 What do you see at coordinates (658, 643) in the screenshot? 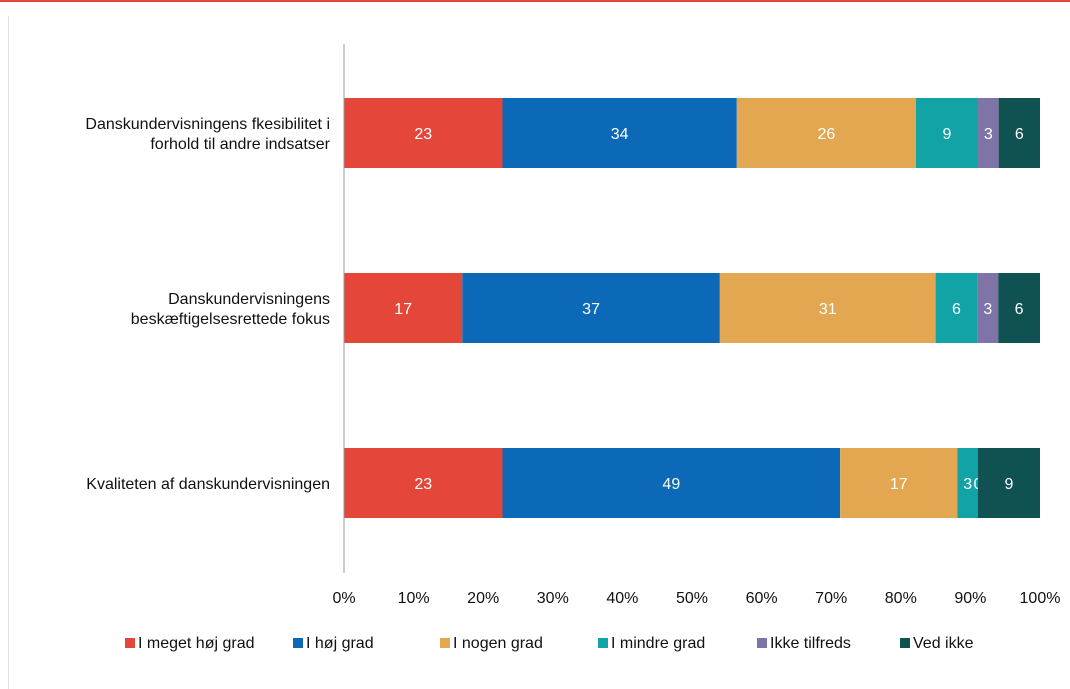
I see `legend-entry: I mindre grad` at bounding box center [658, 643].